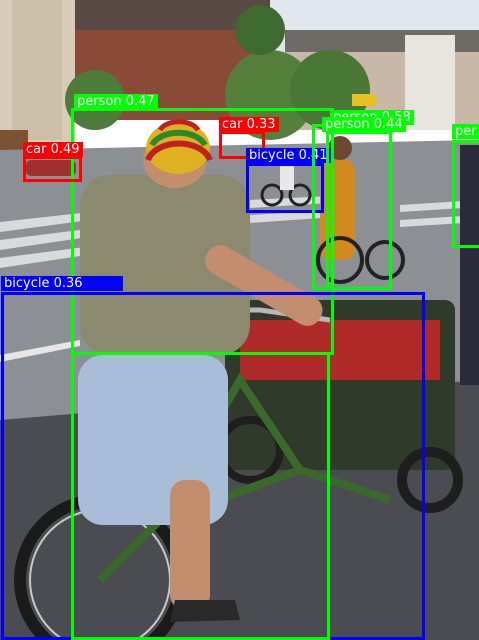 The image size is (479, 640). I want to click on brick-roof, so click(165, 15).